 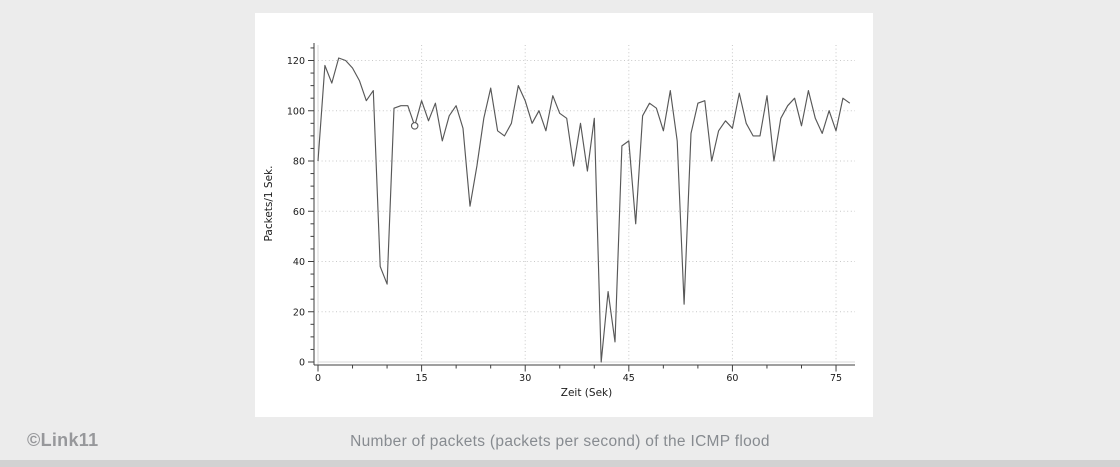 I want to click on y-tick-label: 20, so click(x=299, y=312).